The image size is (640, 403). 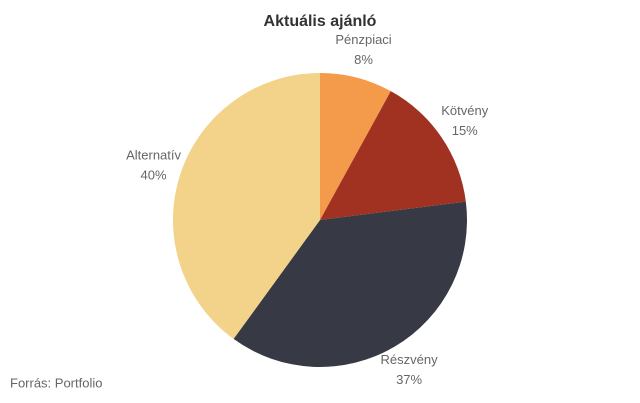 I want to click on slice-label: Alternatív, so click(x=153, y=154).